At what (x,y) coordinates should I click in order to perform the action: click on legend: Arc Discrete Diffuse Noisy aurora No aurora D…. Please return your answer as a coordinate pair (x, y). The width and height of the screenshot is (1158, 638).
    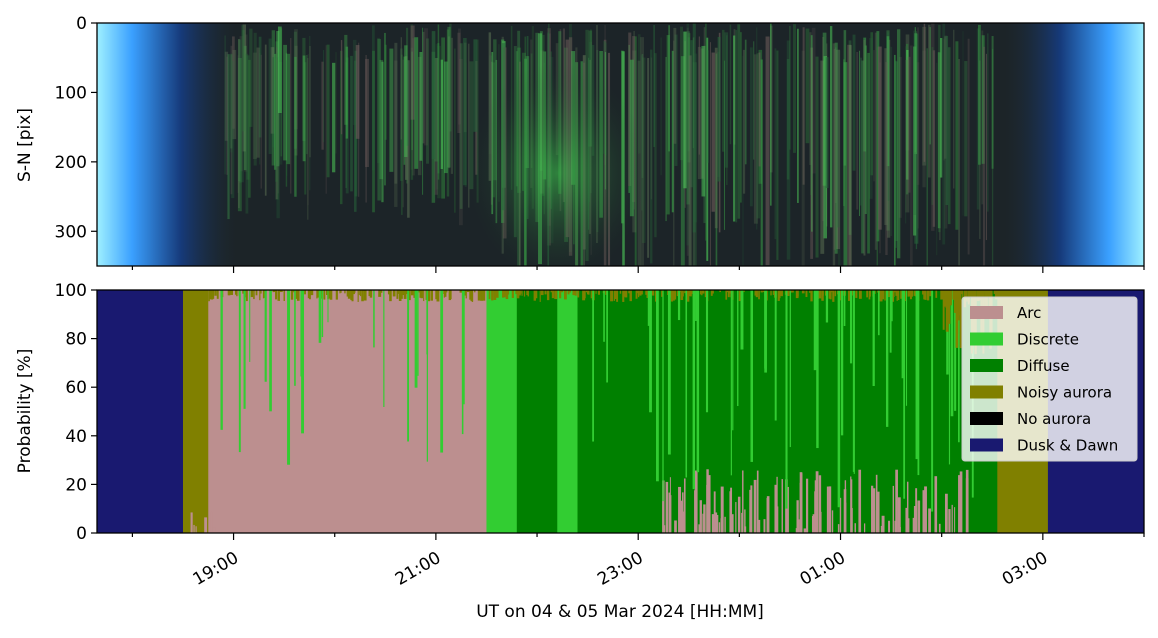
    Looking at the image, I should click on (1049, 379).